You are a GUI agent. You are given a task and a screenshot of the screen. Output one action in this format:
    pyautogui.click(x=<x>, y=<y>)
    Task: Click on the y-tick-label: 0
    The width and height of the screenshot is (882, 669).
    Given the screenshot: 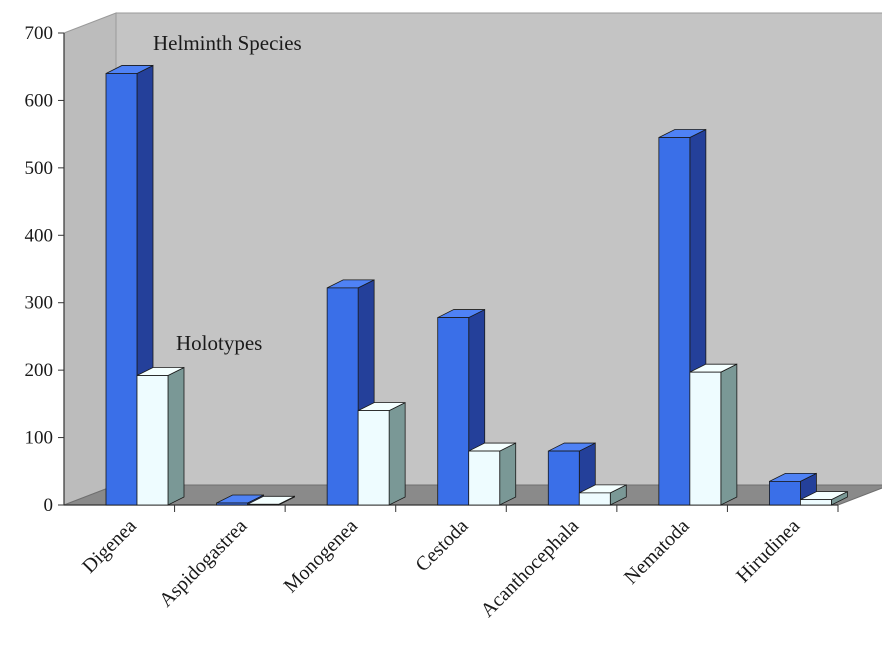 What is the action you would take?
    pyautogui.click(x=49, y=505)
    